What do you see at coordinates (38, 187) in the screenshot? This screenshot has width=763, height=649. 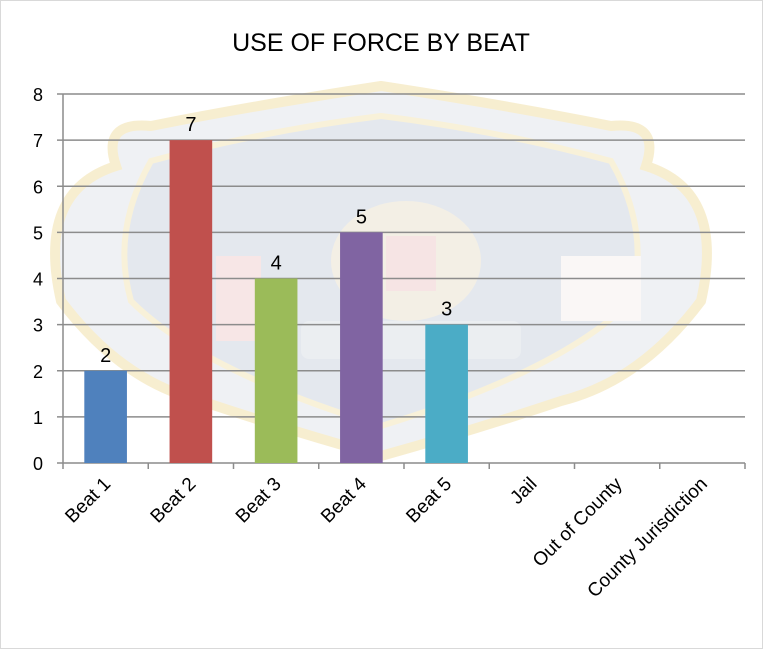 I see `y-tick-label: 6` at bounding box center [38, 187].